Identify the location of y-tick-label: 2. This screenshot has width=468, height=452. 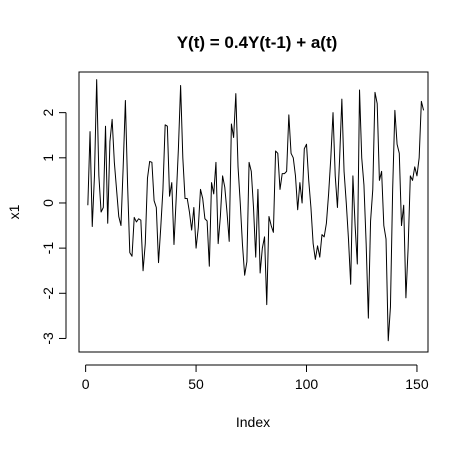
(48, 113).